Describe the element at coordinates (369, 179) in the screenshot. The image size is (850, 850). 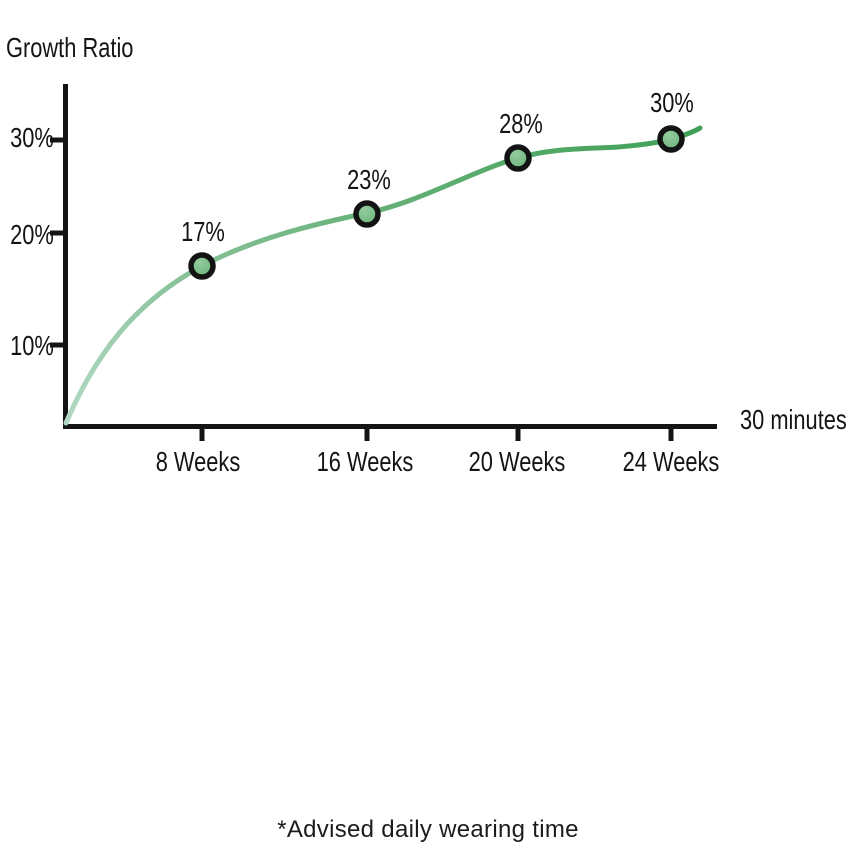
I see `point-label-16w: 23%` at that location.